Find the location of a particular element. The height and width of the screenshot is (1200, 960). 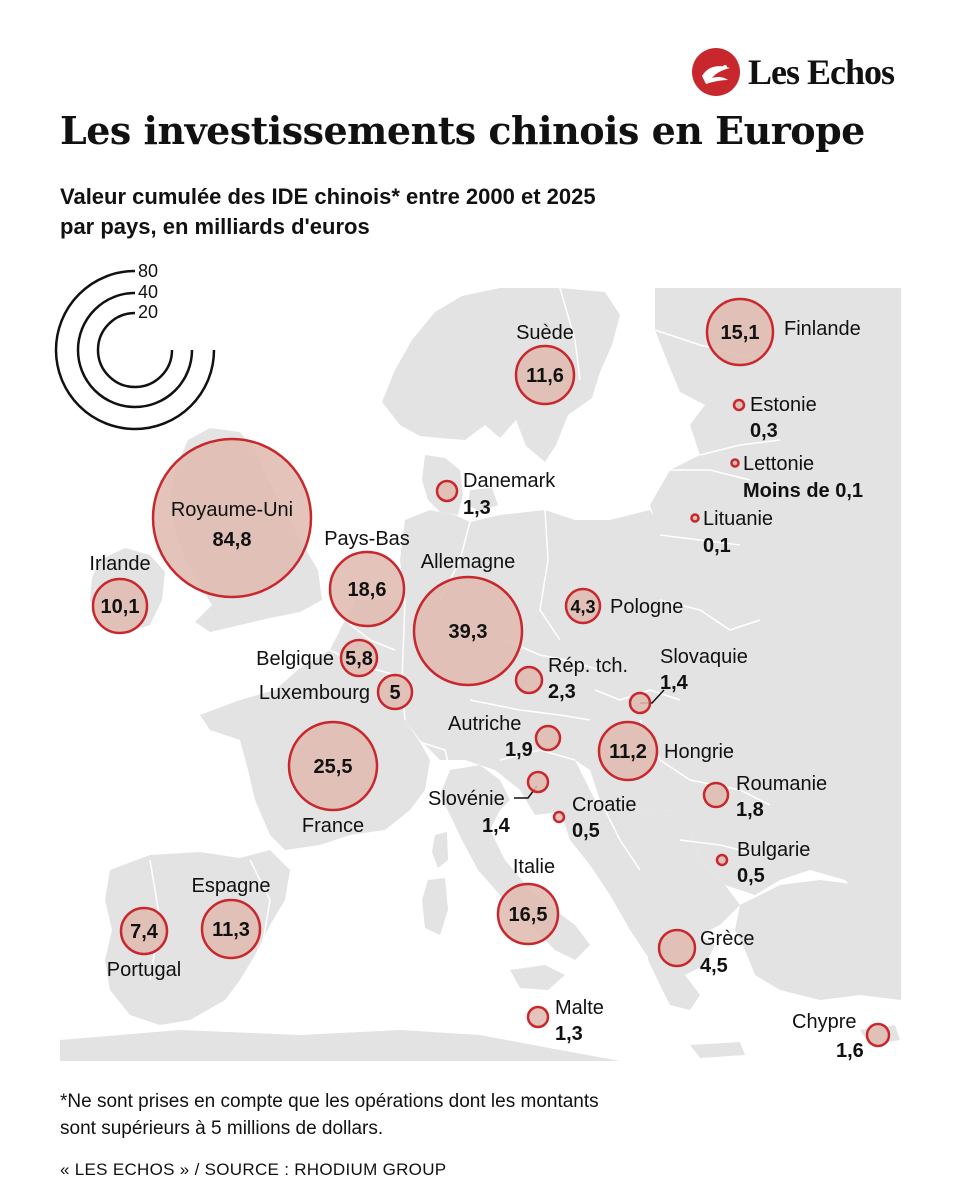

value-irlande: 10,1 is located at coordinates (120, 607).